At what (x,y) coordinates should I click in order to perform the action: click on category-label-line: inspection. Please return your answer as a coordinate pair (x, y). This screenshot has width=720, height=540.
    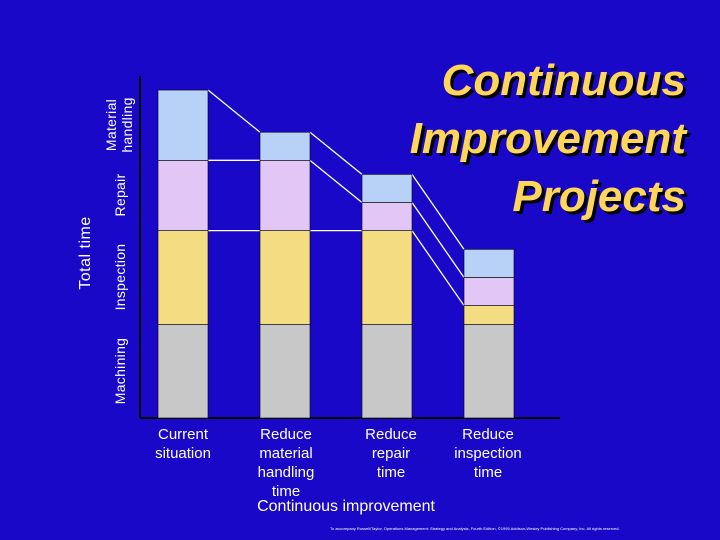
    Looking at the image, I should click on (488, 453).